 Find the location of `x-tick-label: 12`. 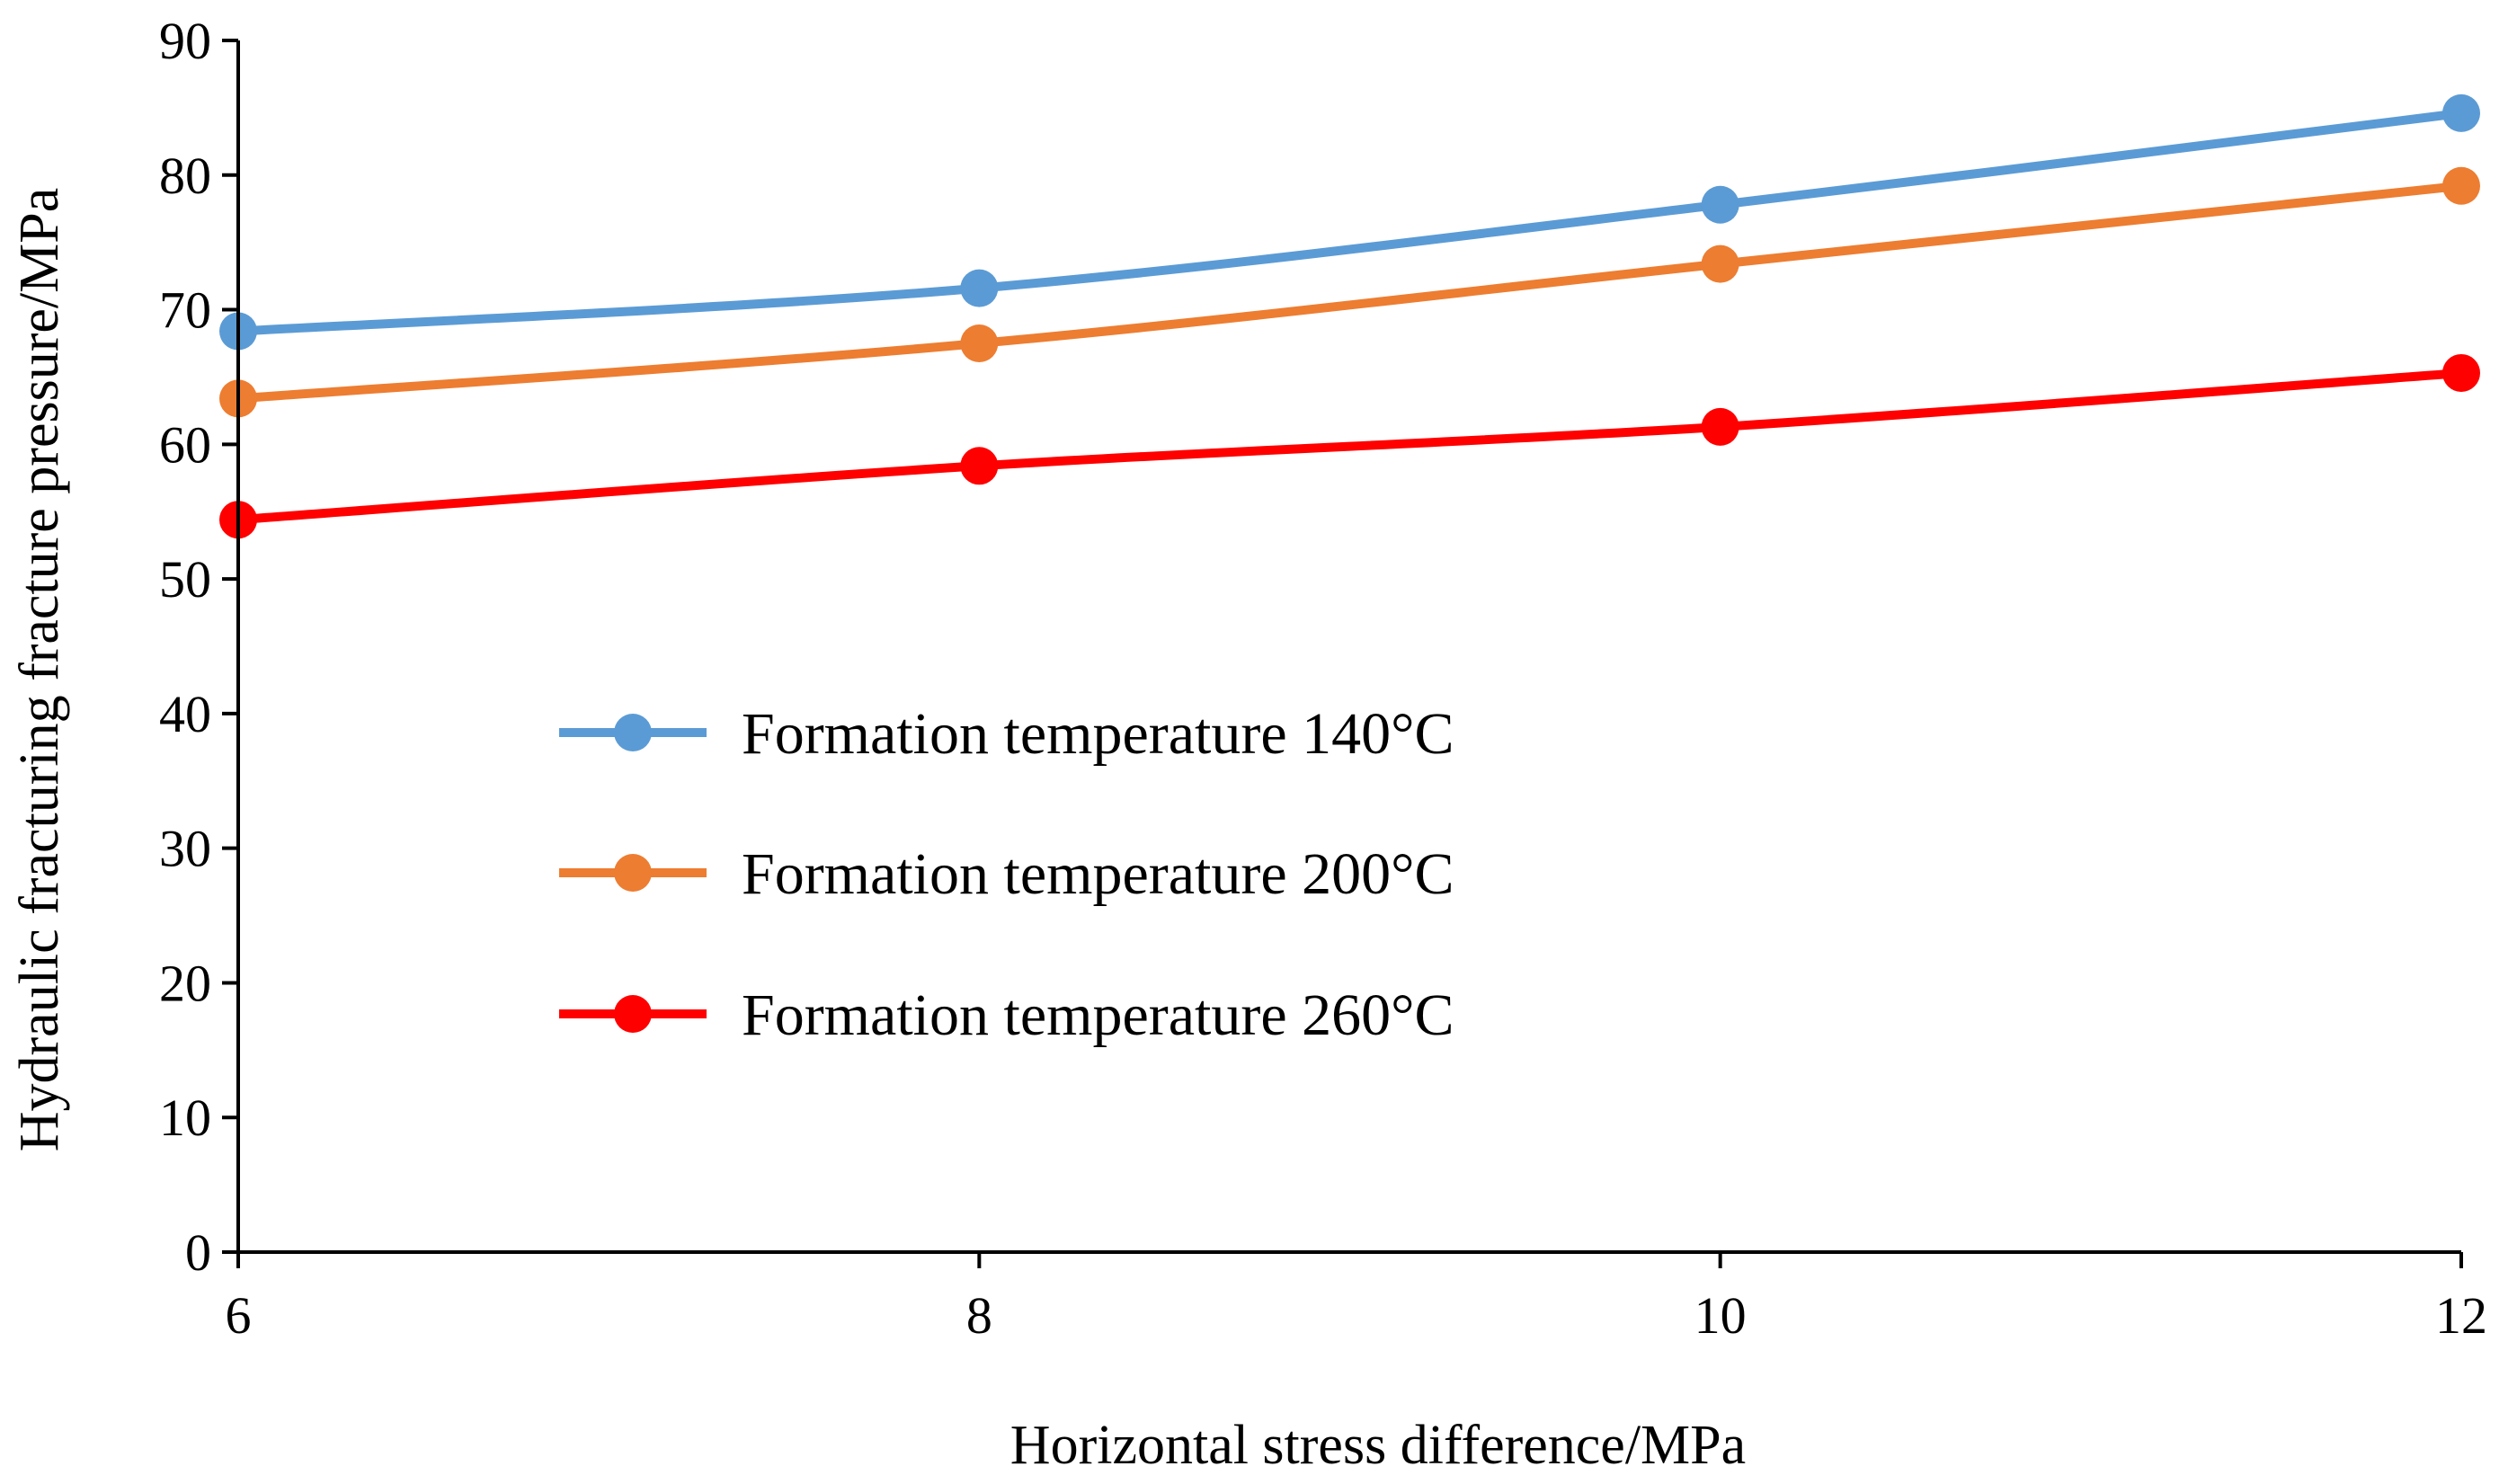

x-tick-label: 12 is located at coordinates (2461, 1315).